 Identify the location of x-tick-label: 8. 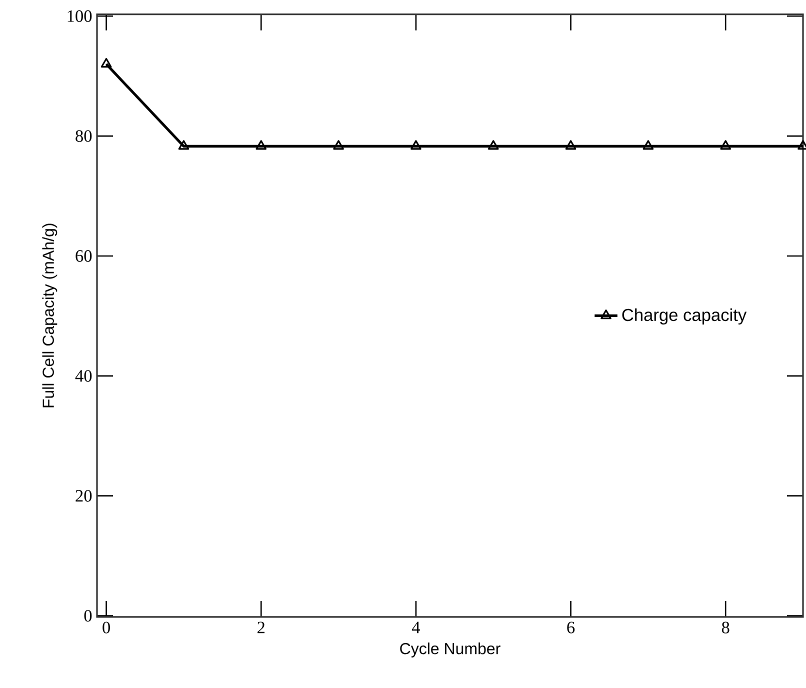
(726, 628).